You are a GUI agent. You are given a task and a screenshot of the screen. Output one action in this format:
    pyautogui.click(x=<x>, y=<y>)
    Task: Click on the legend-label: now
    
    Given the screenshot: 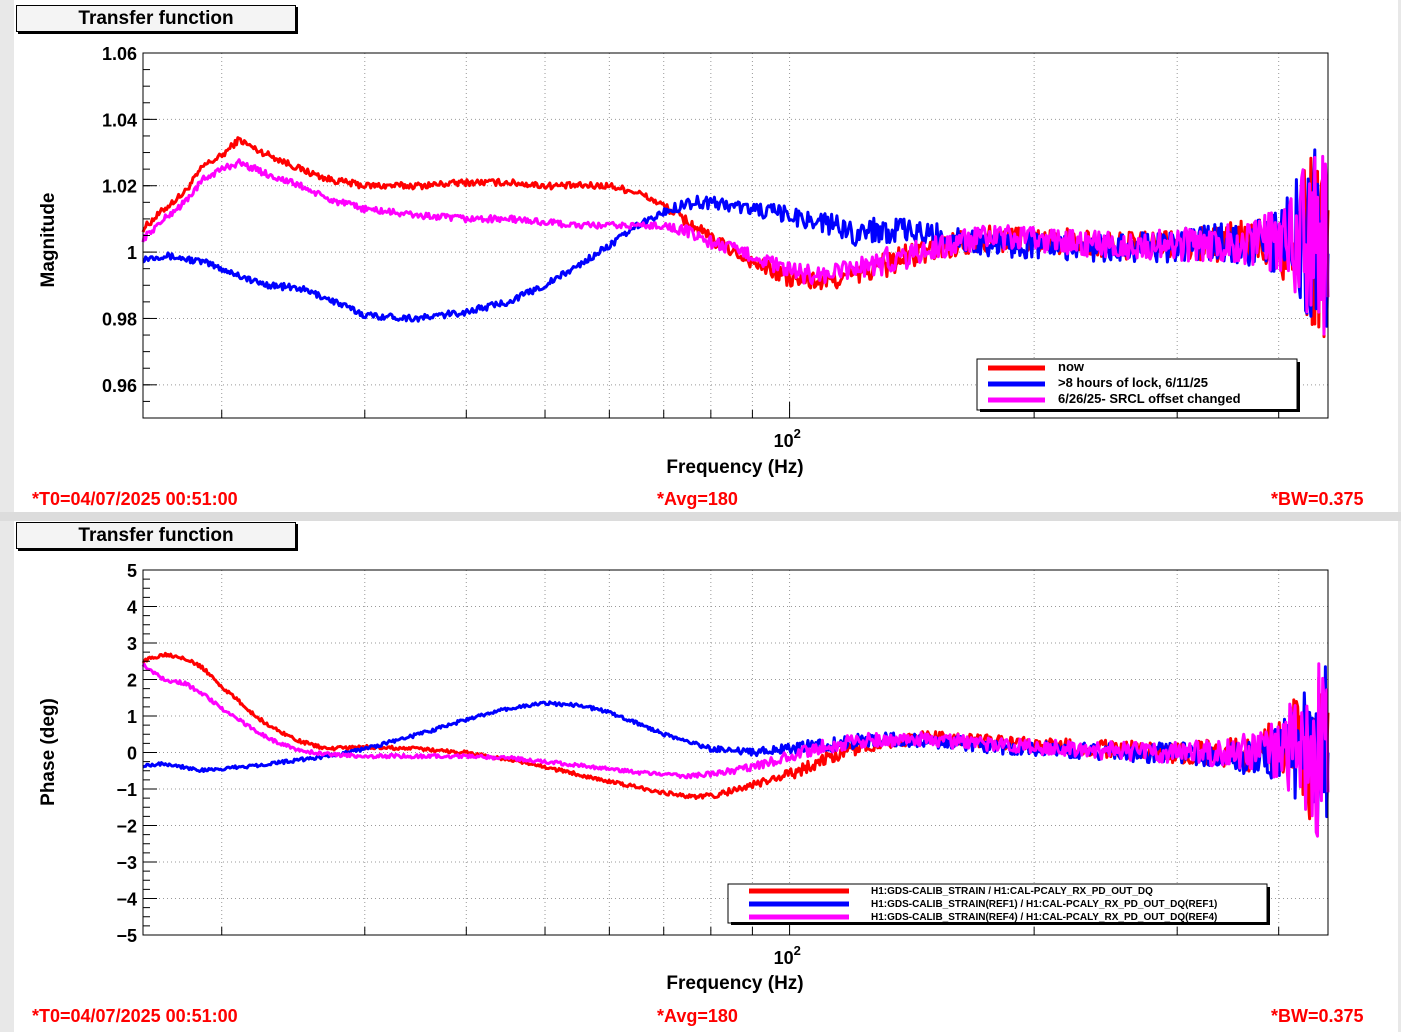 What is the action you would take?
    pyautogui.click(x=1071, y=366)
    